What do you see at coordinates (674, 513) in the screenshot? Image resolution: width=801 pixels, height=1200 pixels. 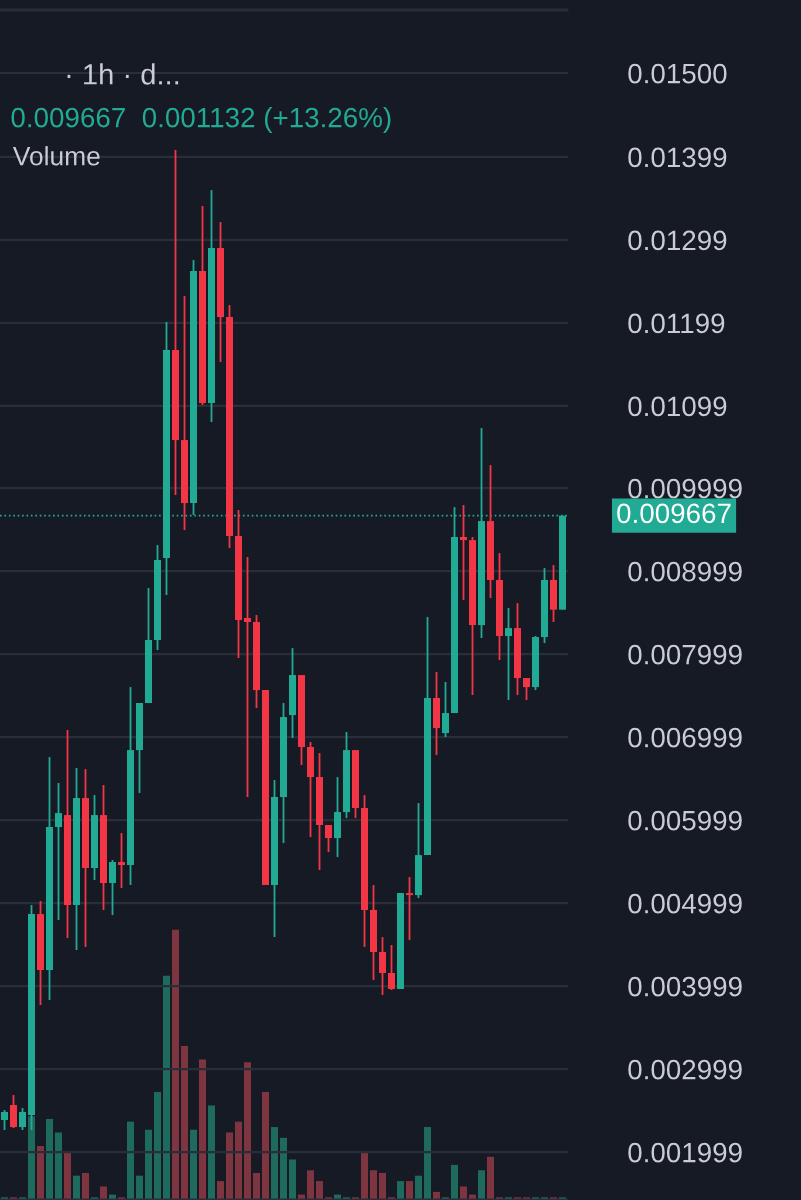 I see `ref-line-label: 0.009667` at bounding box center [674, 513].